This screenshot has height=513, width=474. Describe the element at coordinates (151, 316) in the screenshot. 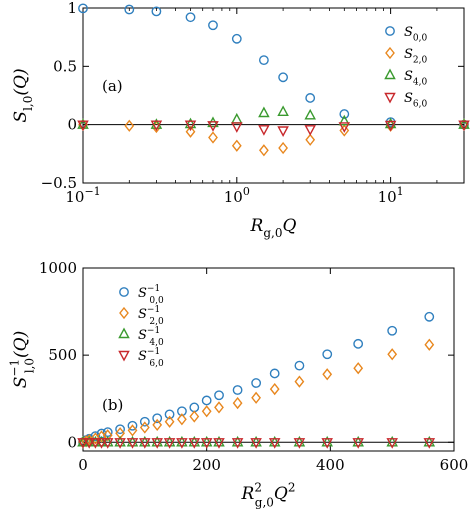

I see `legend-label: S−1 2,0` at that location.